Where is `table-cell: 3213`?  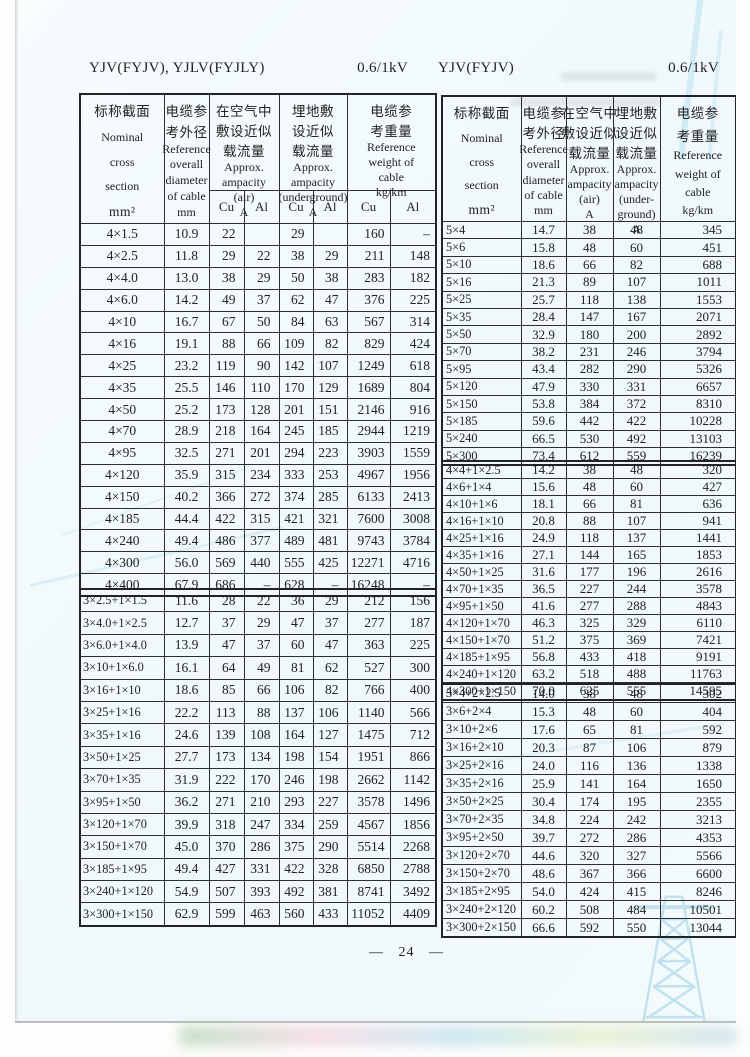
table-cell: 3213 is located at coordinates (697, 819).